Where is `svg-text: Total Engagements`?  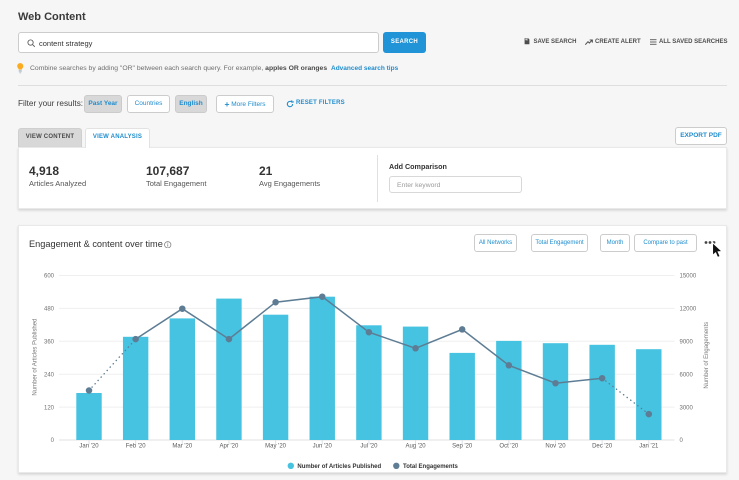
svg-text: Total Engagements is located at coordinates (431, 467).